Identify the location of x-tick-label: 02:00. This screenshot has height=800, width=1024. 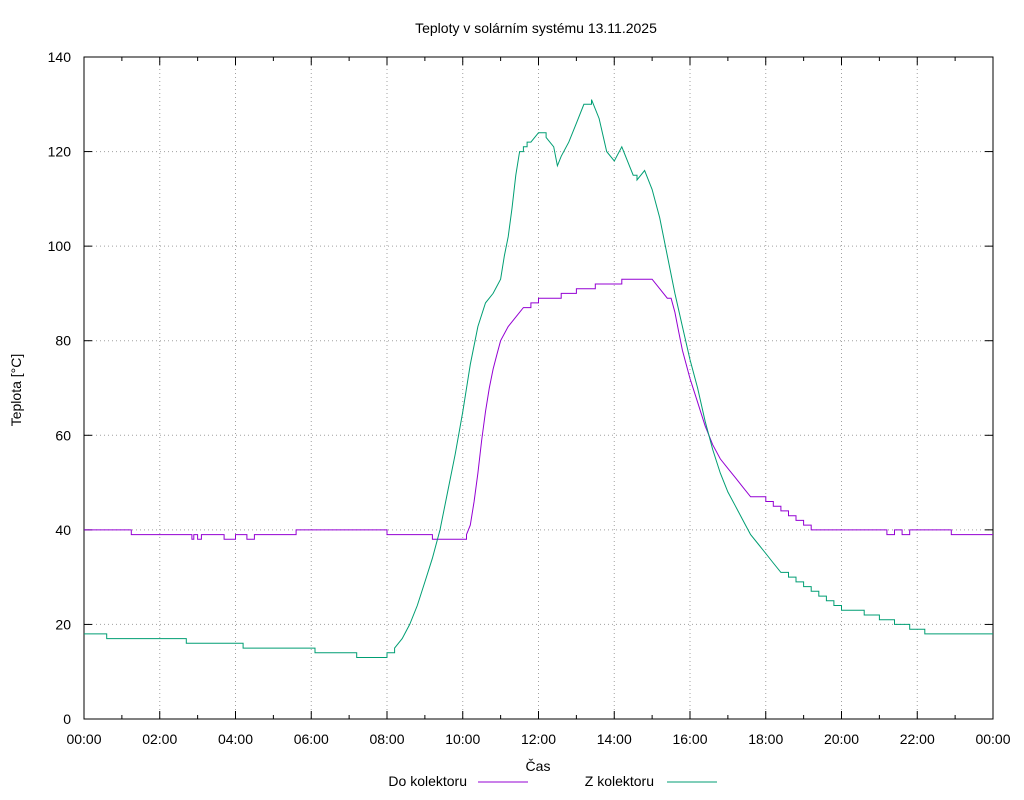
(159, 739).